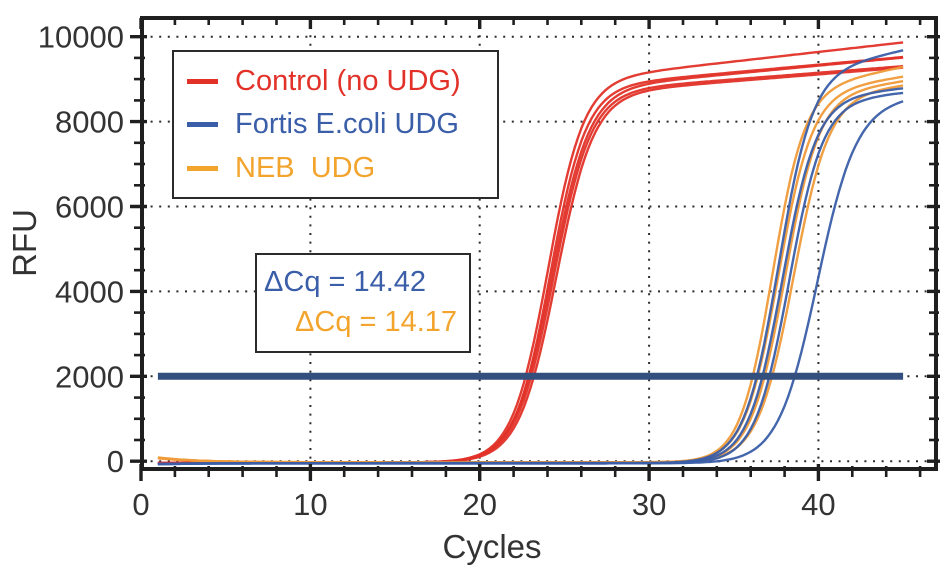 The width and height of the screenshot is (950, 574). Describe the element at coordinates (202, 124) in the screenshot. I see `legend-swatch-fortis` at that location.